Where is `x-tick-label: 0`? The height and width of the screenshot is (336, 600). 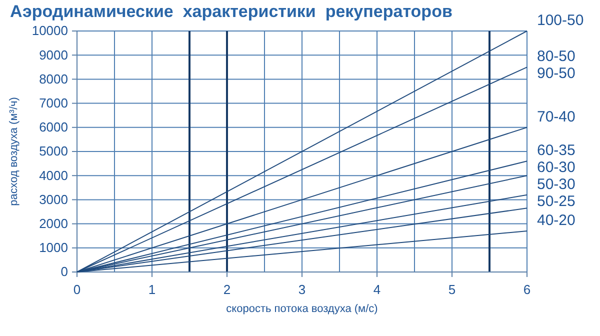
x-tick-label: 0 is located at coordinates (77, 290).